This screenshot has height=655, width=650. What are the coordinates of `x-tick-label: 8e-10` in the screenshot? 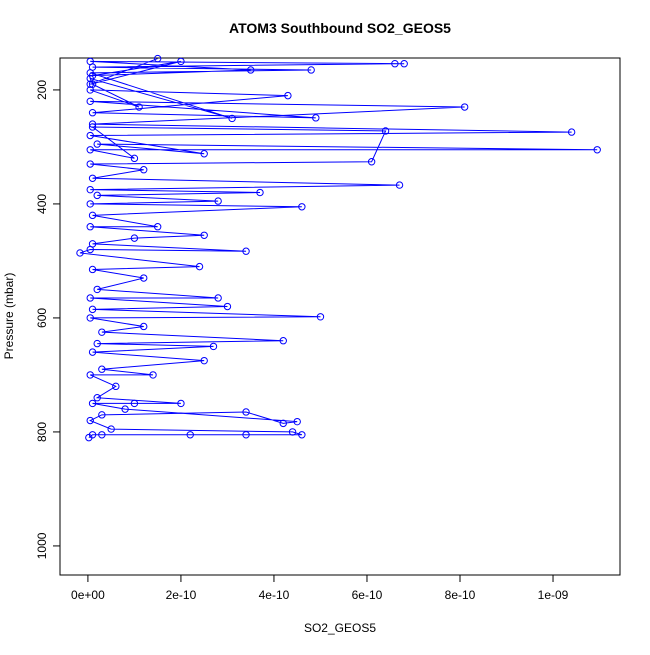 It's located at (460, 595).